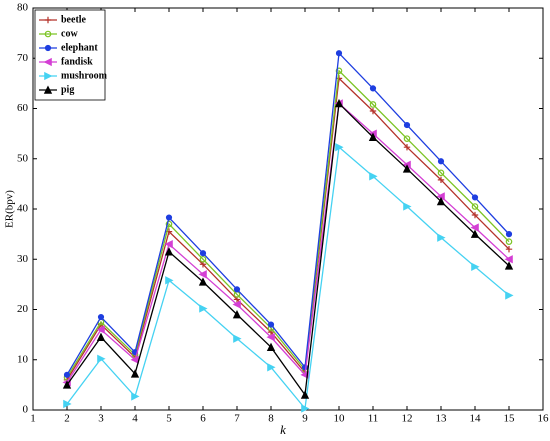 The height and width of the screenshot is (441, 550). Describe the element at coordinates (169, 419) in the screenshot. I see `x-tick-label: 5` at that location.